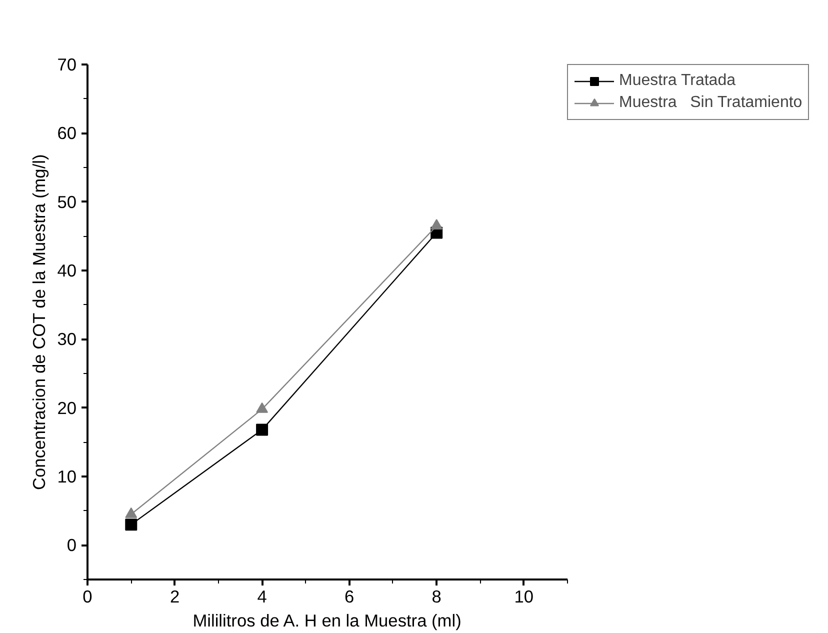  I want to click on y-tick-label: 0, so click(71, 545).